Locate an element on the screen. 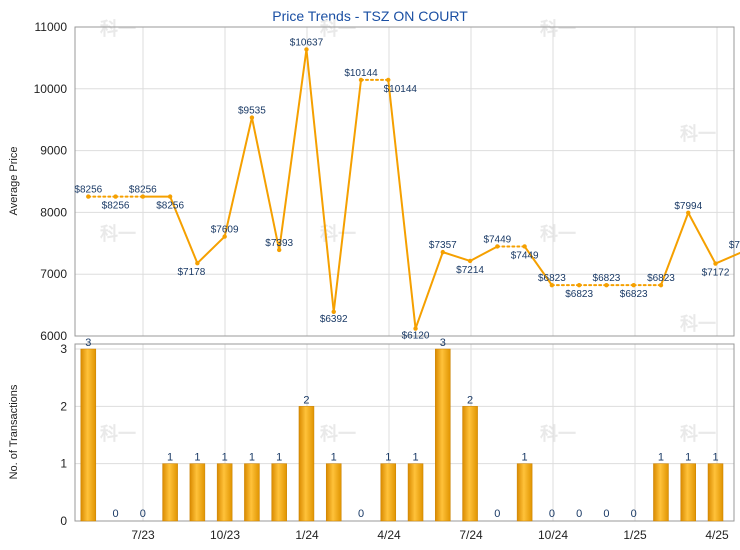  price-data-label: $9535 is located at coordinates (252, 111).